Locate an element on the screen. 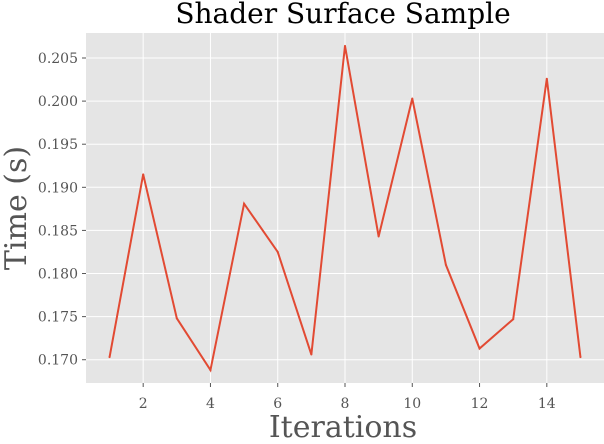 The height and width of the screenshot is (444, 604). x-tick-label: 6 is located at coordinates (277, 404).